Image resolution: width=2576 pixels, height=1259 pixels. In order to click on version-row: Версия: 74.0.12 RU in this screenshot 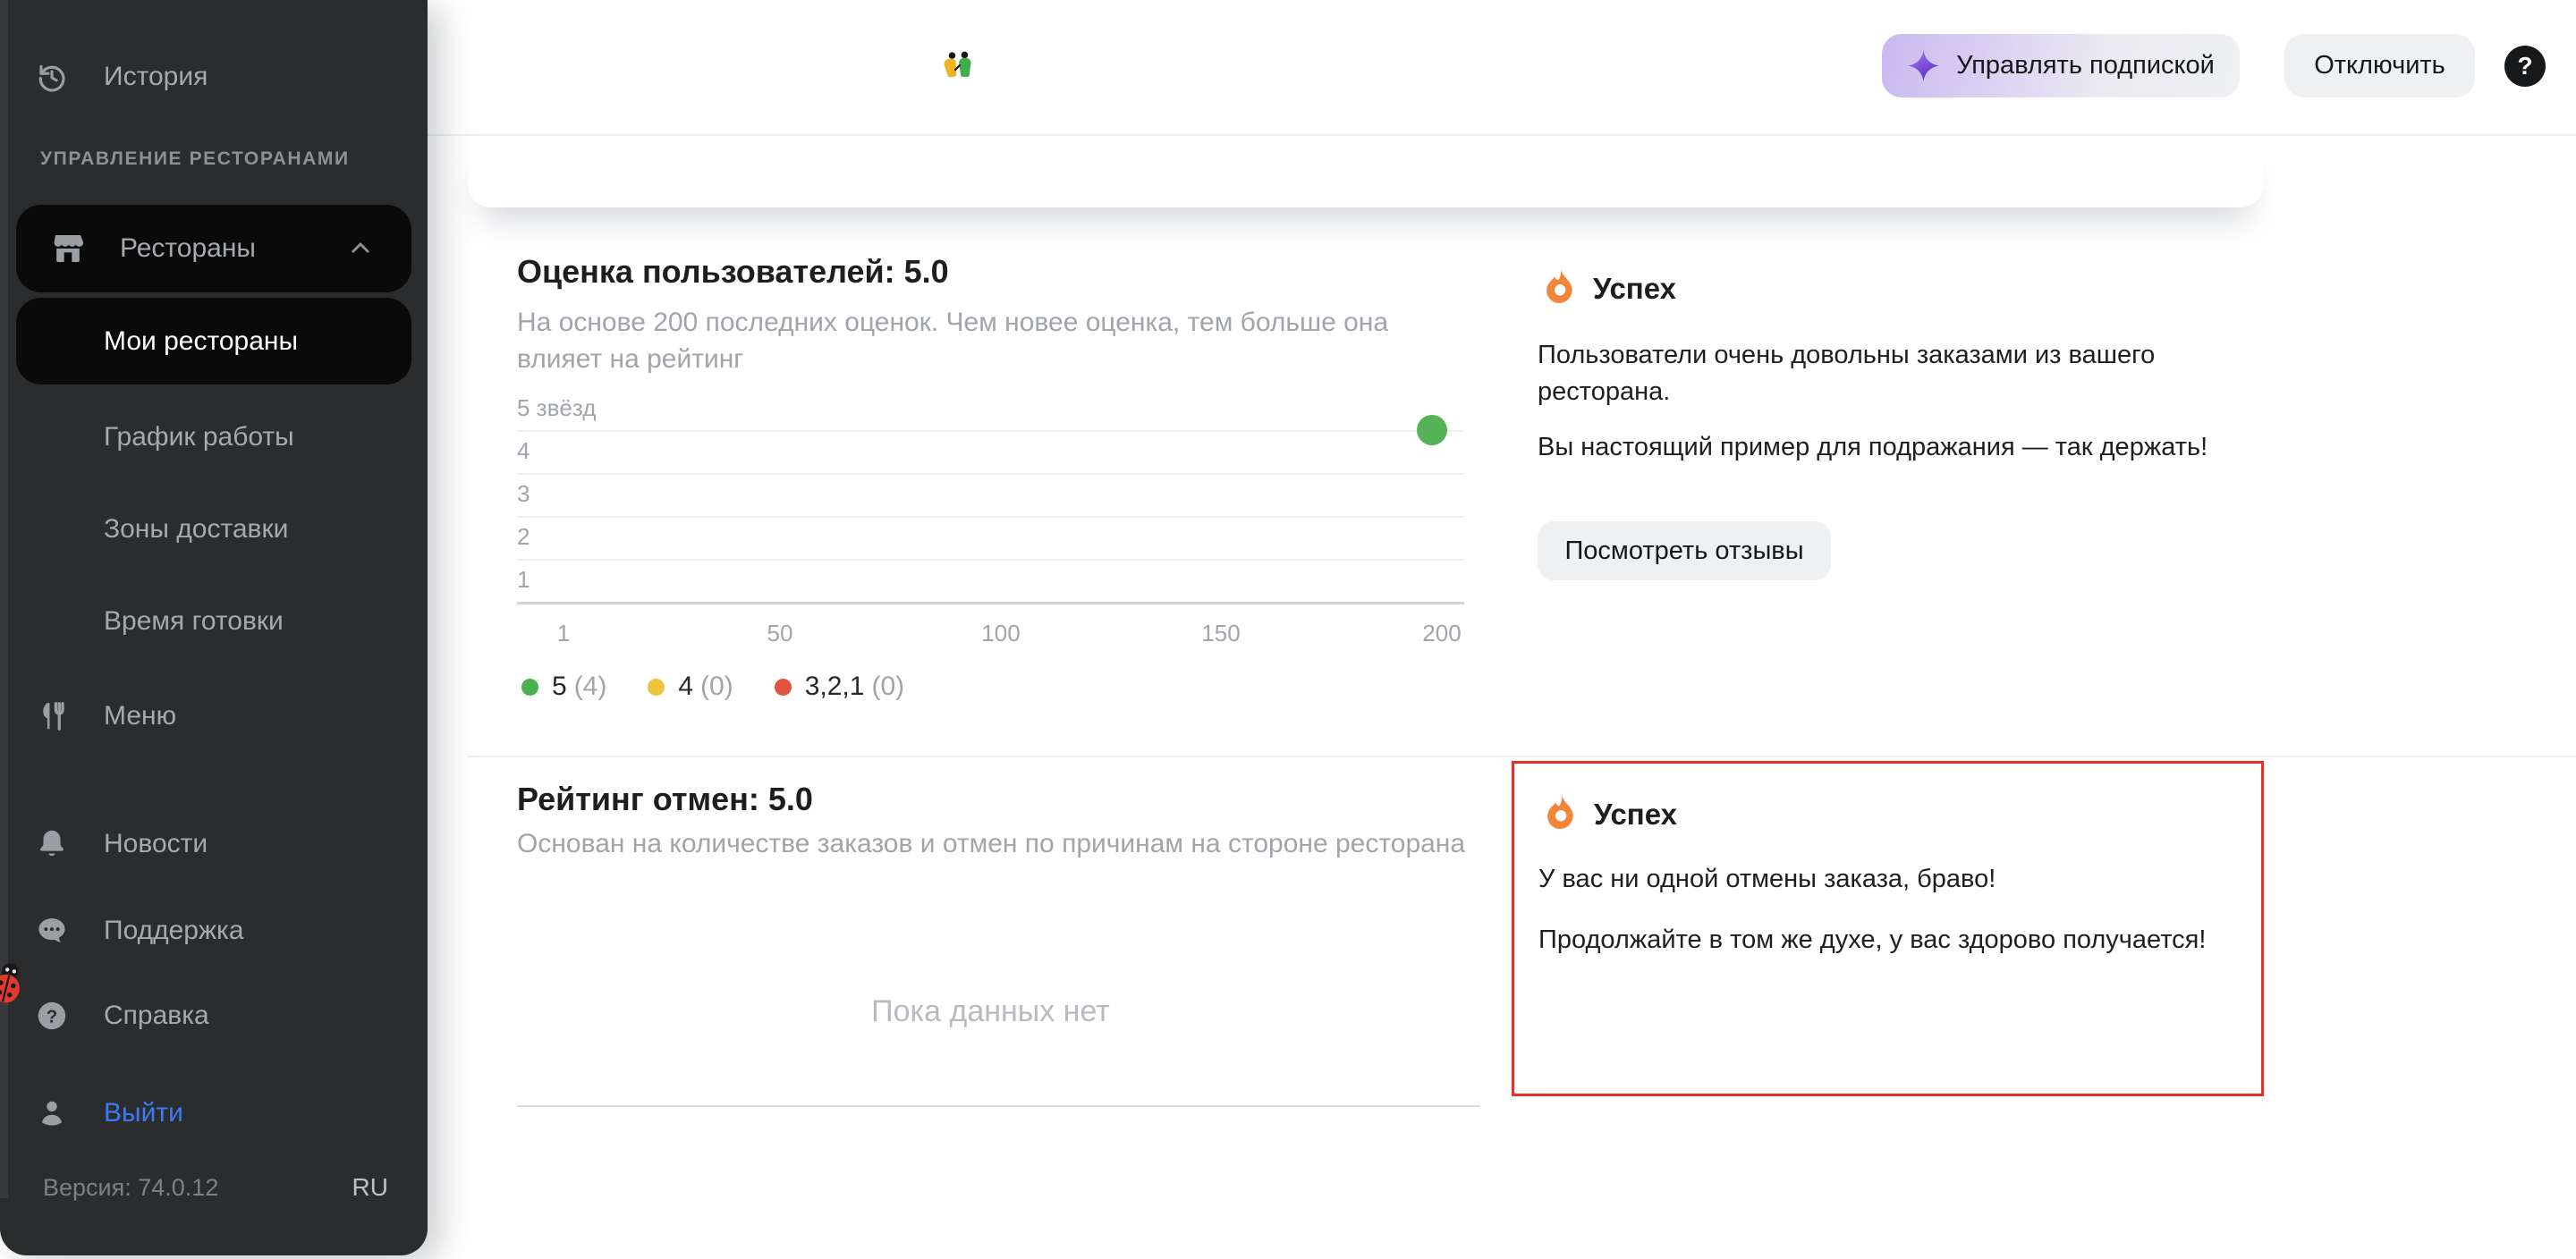, I will do `click(215, 1187)`.